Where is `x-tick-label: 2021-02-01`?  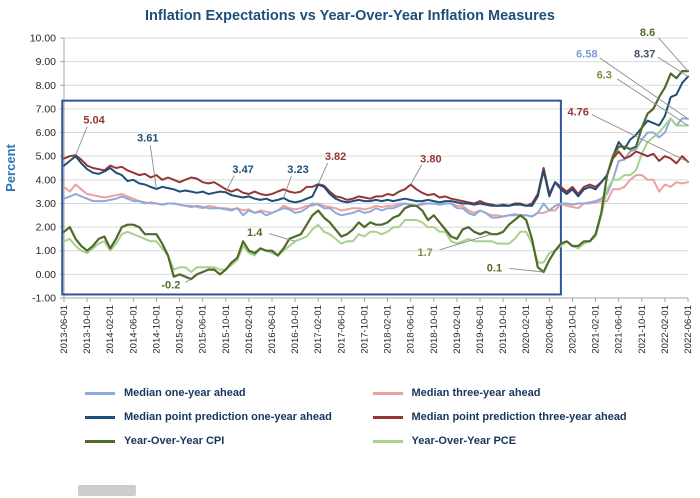
x-tick-label: 2021-02-01 is located at coordinates (596, 329).